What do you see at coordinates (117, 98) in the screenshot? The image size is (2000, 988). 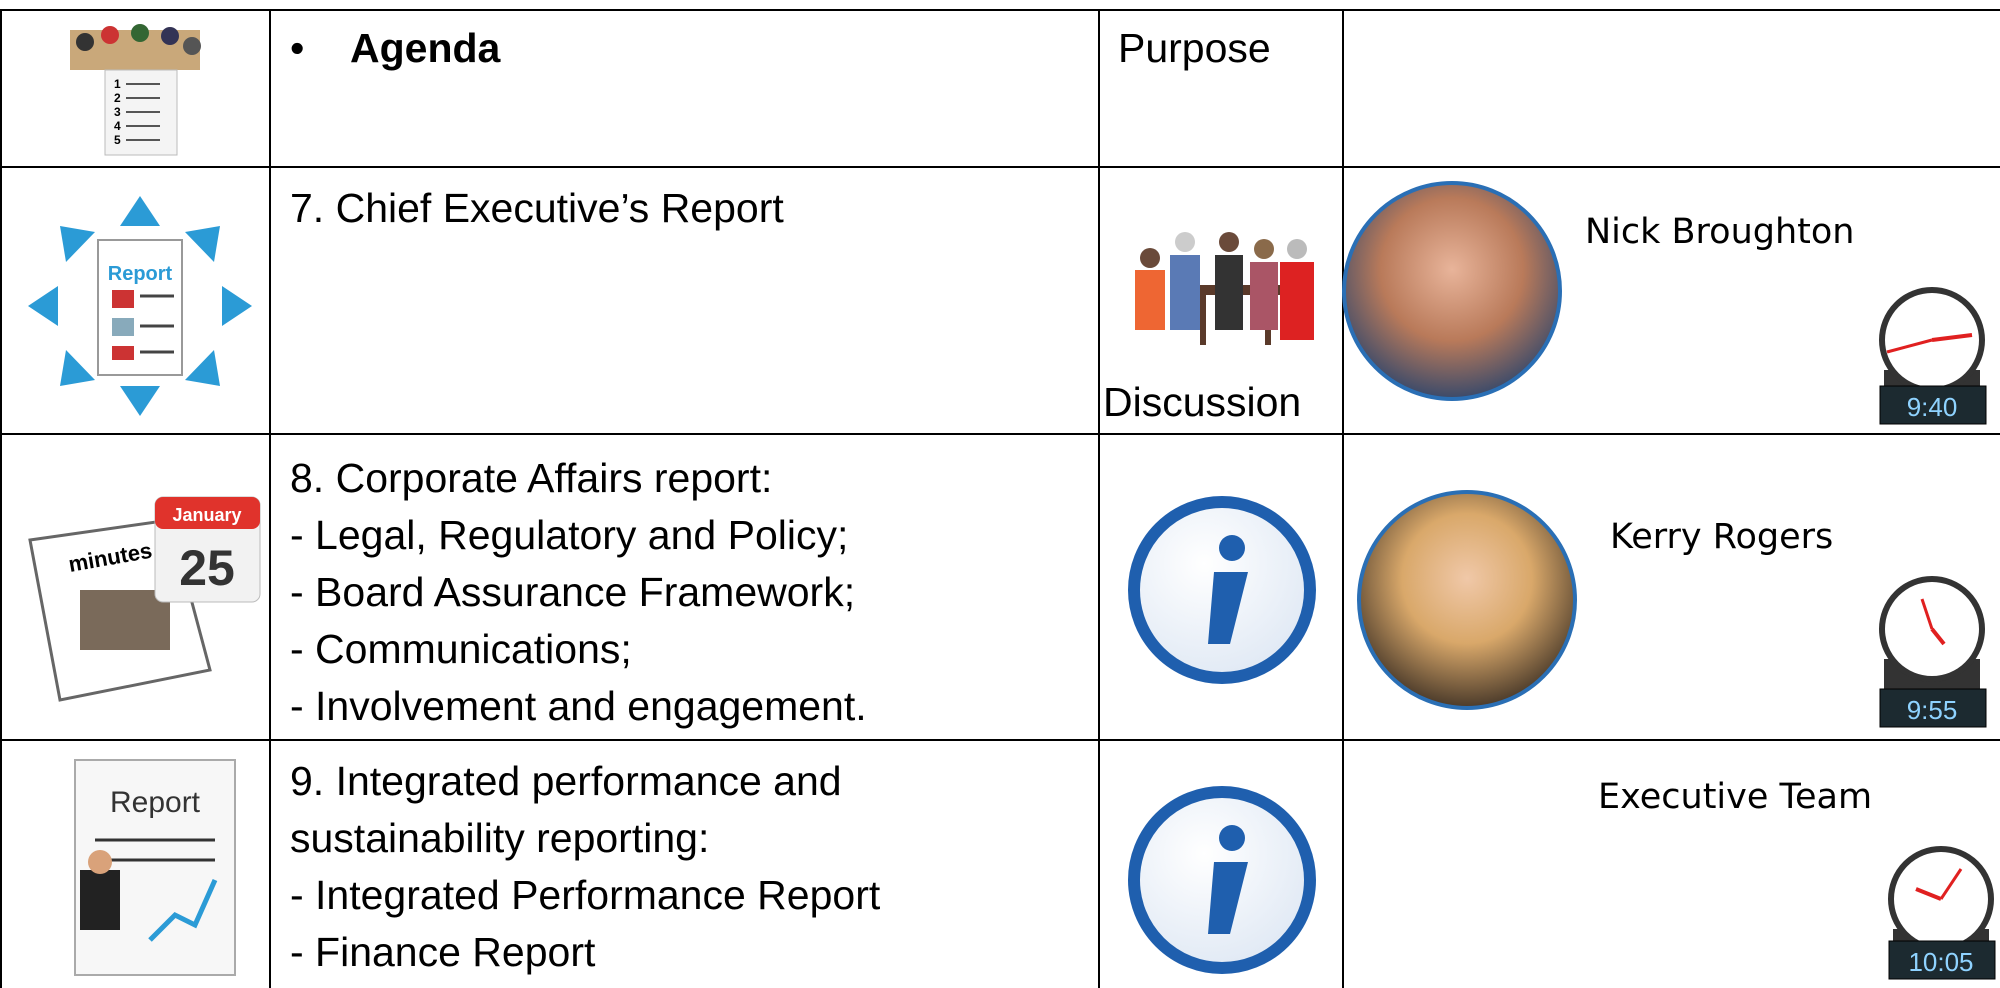 I see `icon-number: 2` at bounding box center [117, 98].